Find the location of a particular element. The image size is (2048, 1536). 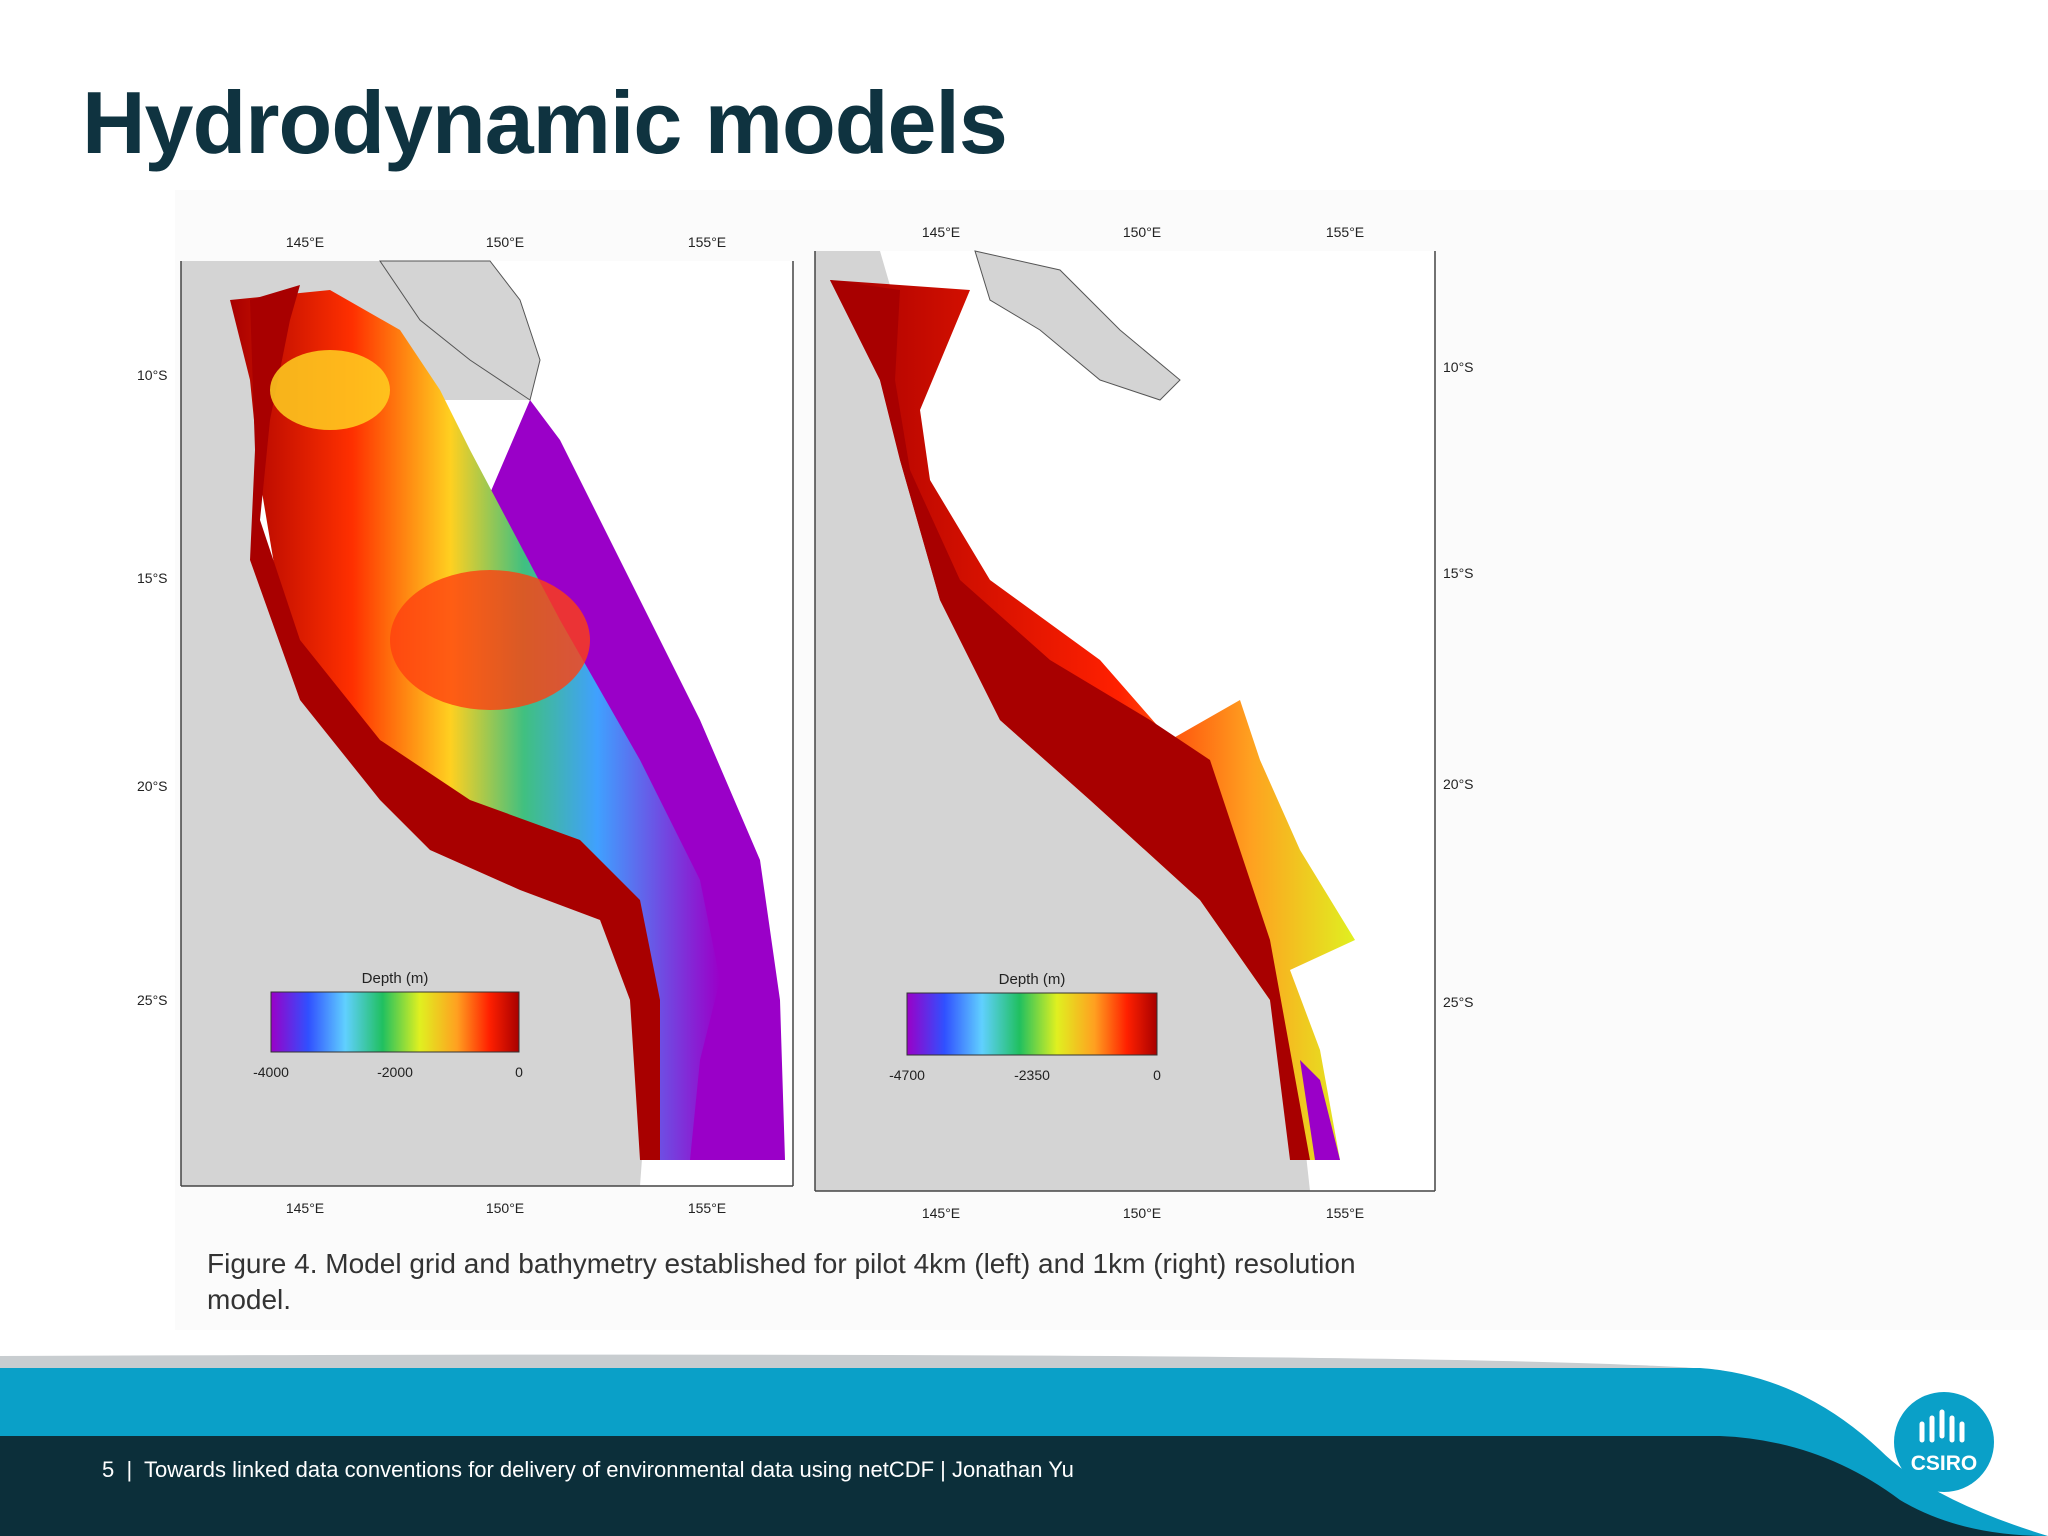

left-colorbar is located at coordinates (395, 1022).